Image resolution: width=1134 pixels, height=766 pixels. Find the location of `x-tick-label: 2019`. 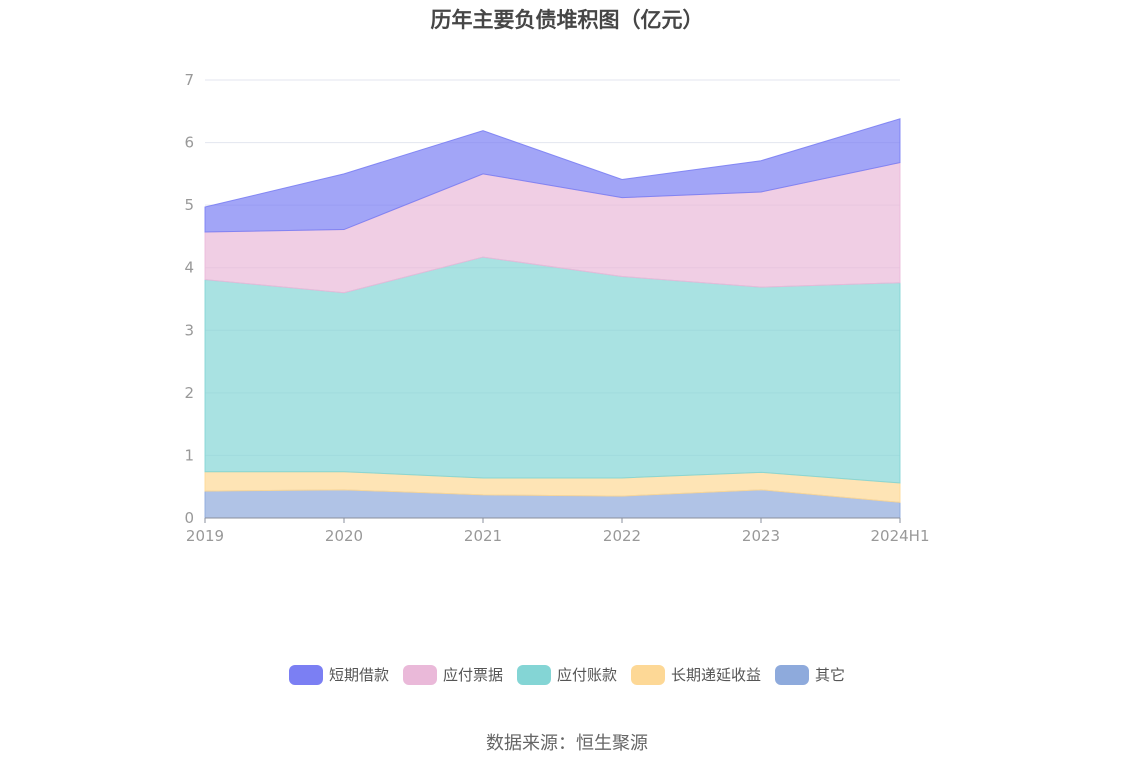

x-tick-label: 2019 is located at coordinates (205, 536).